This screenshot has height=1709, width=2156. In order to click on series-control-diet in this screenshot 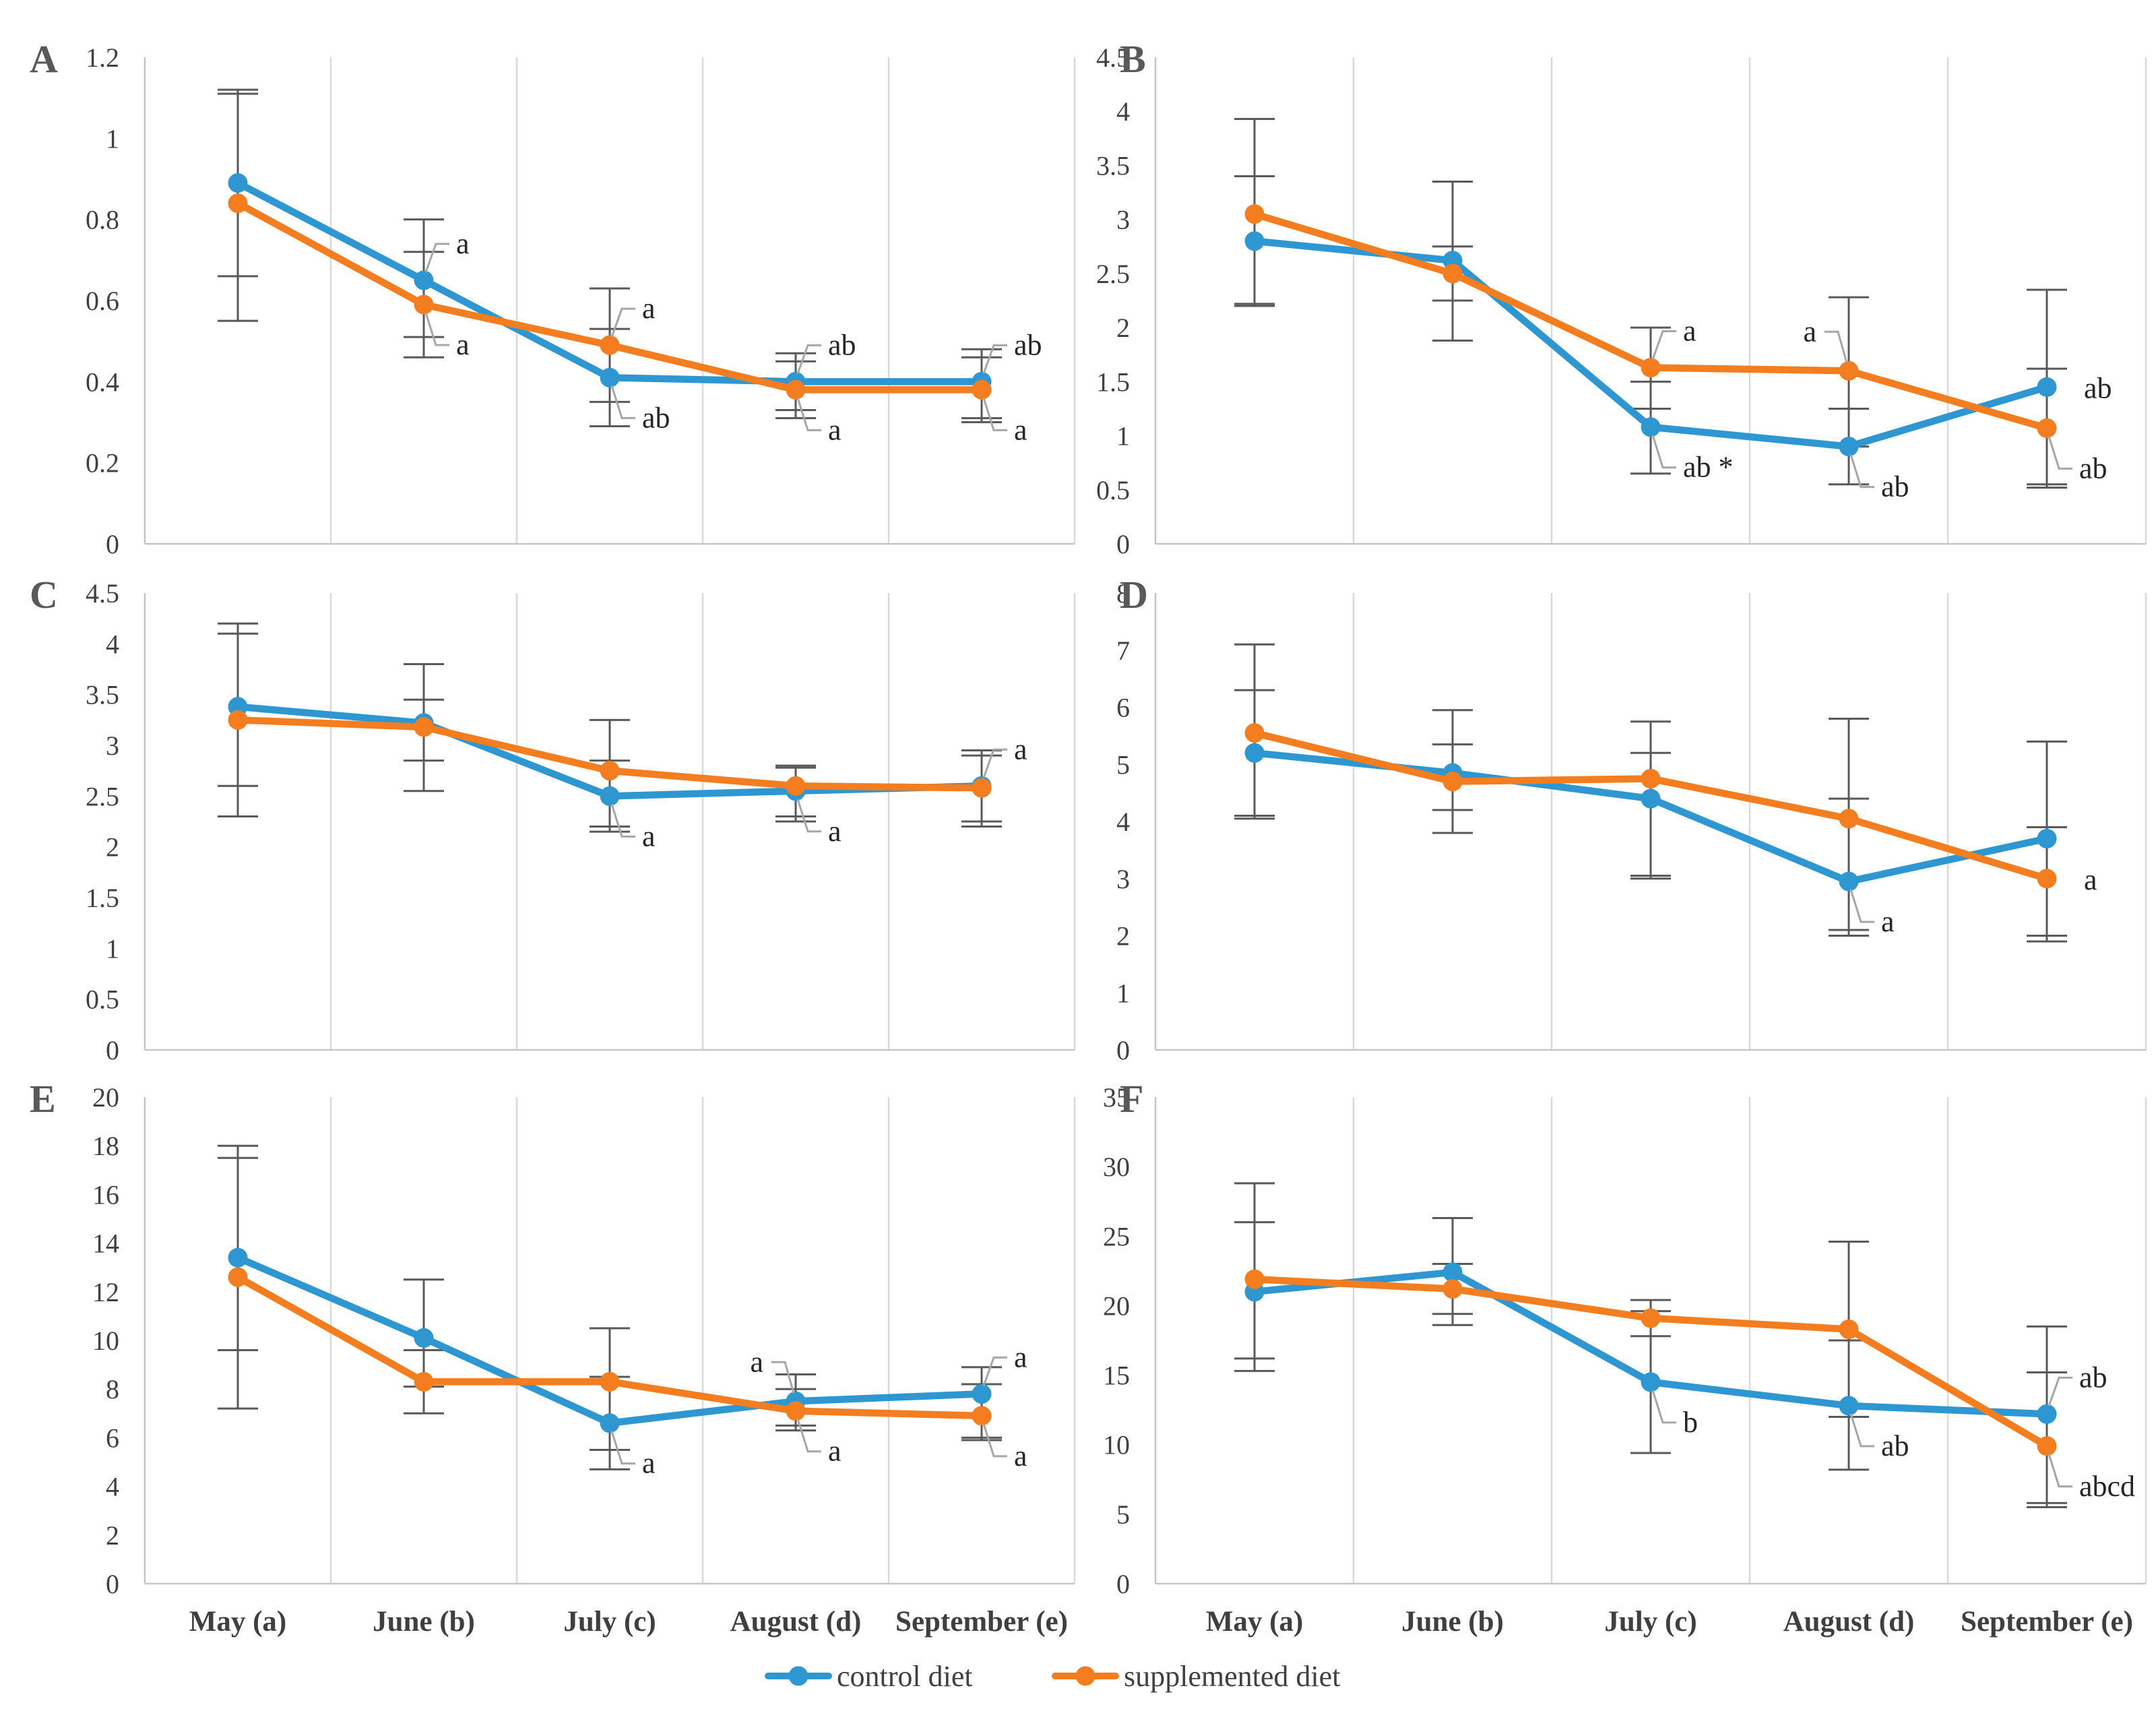, I will do `click(1650, 1343)`.